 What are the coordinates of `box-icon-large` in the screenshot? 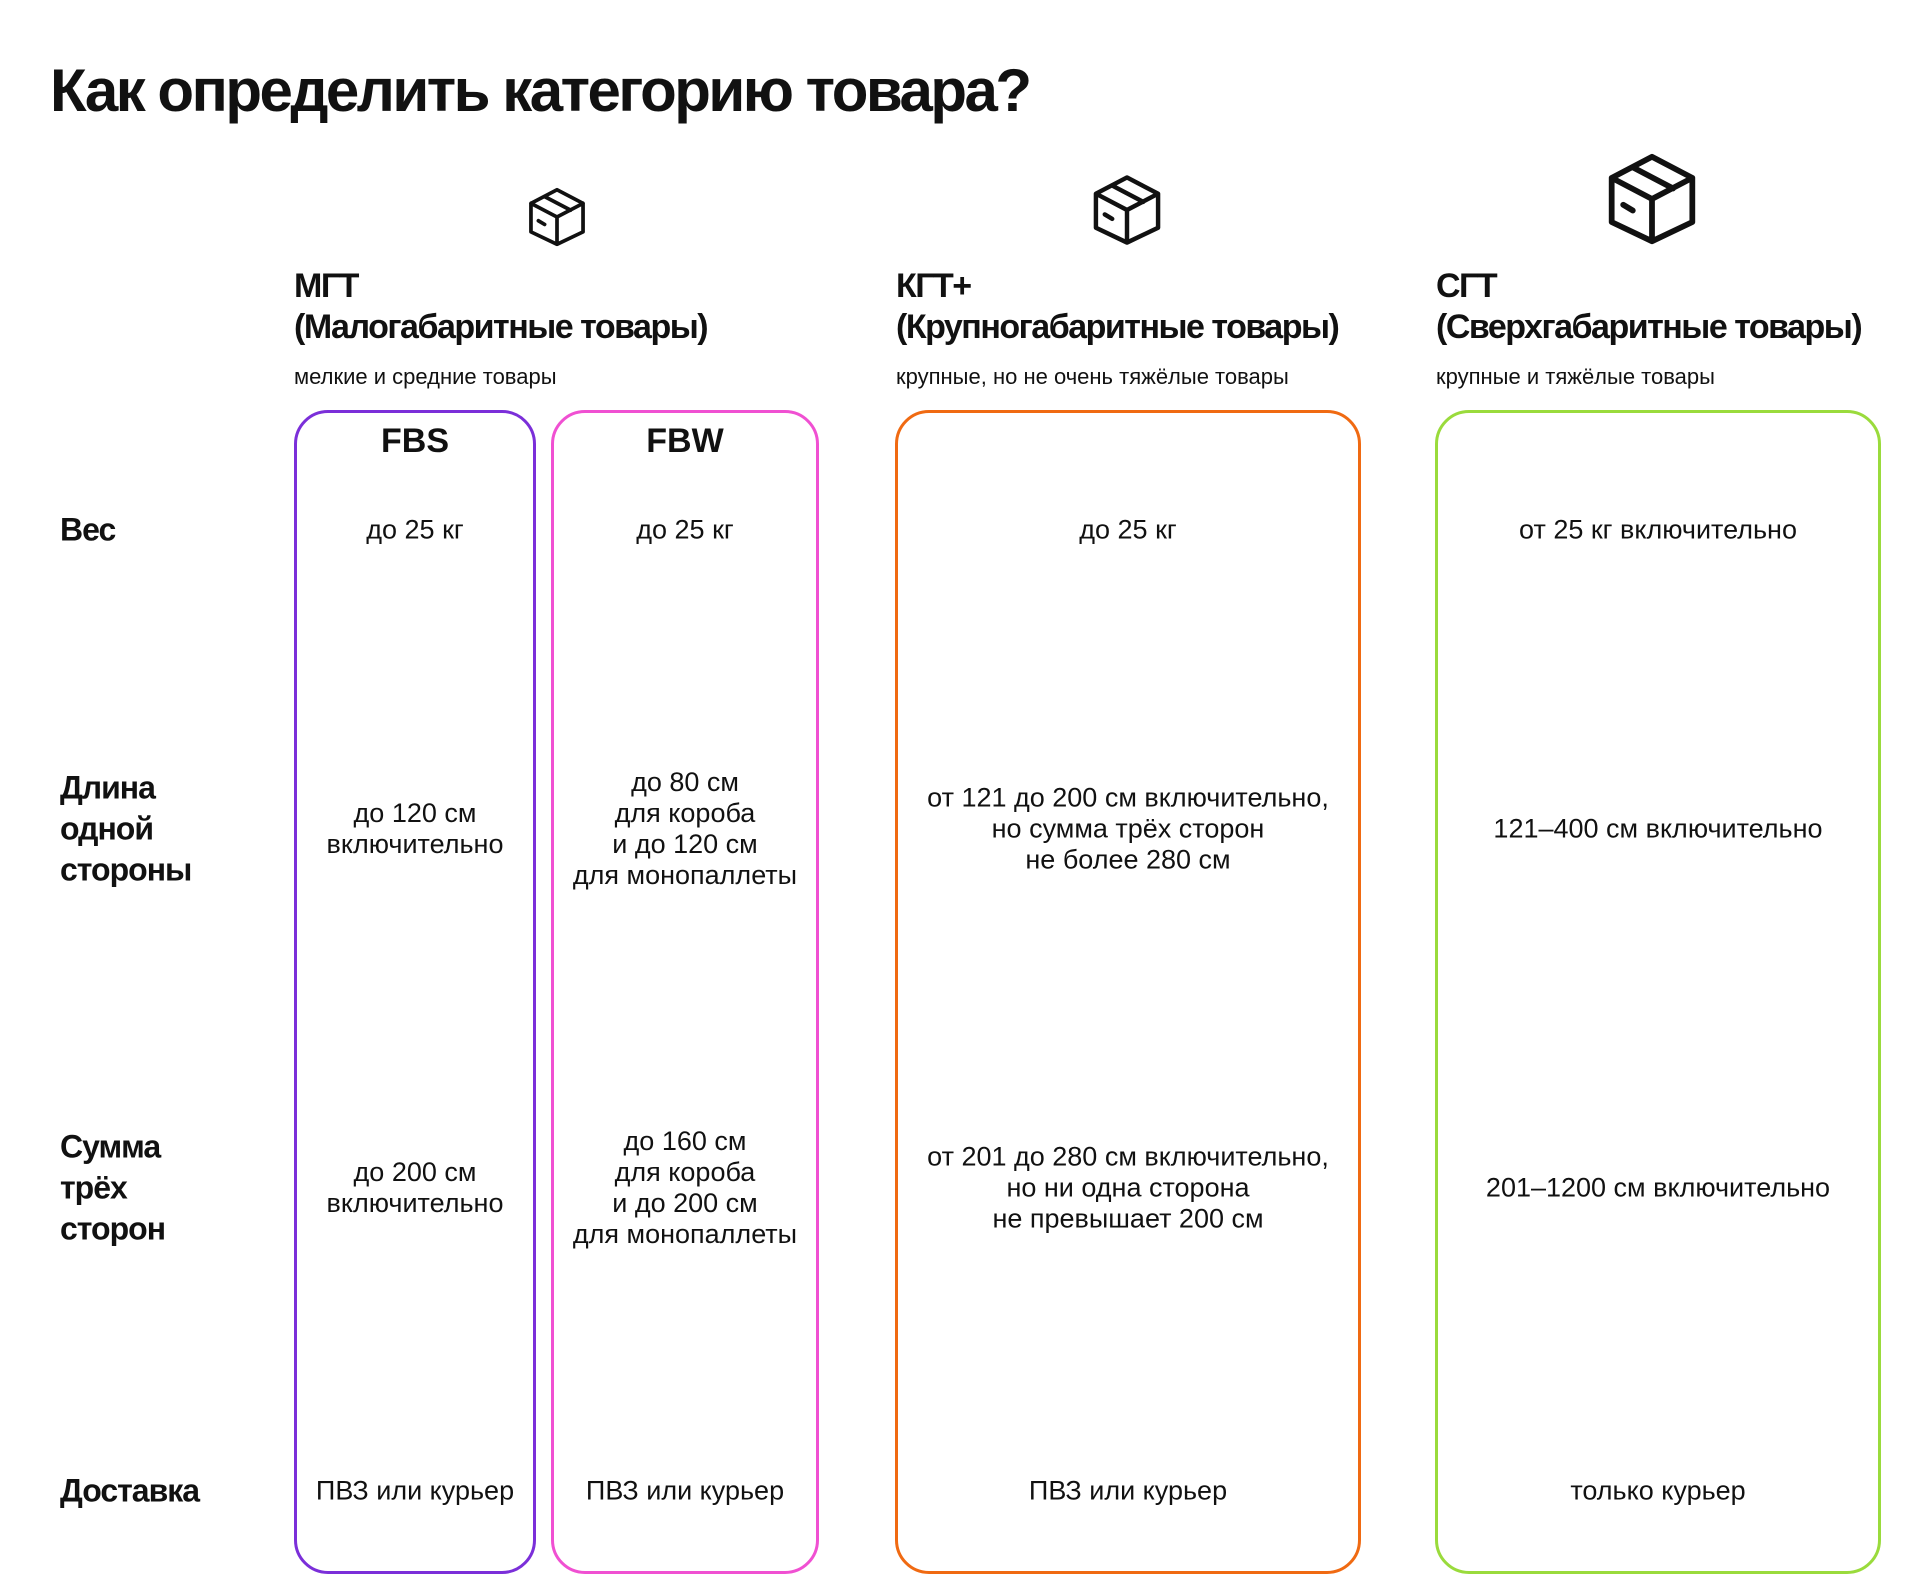 It's located at (1652, 199).